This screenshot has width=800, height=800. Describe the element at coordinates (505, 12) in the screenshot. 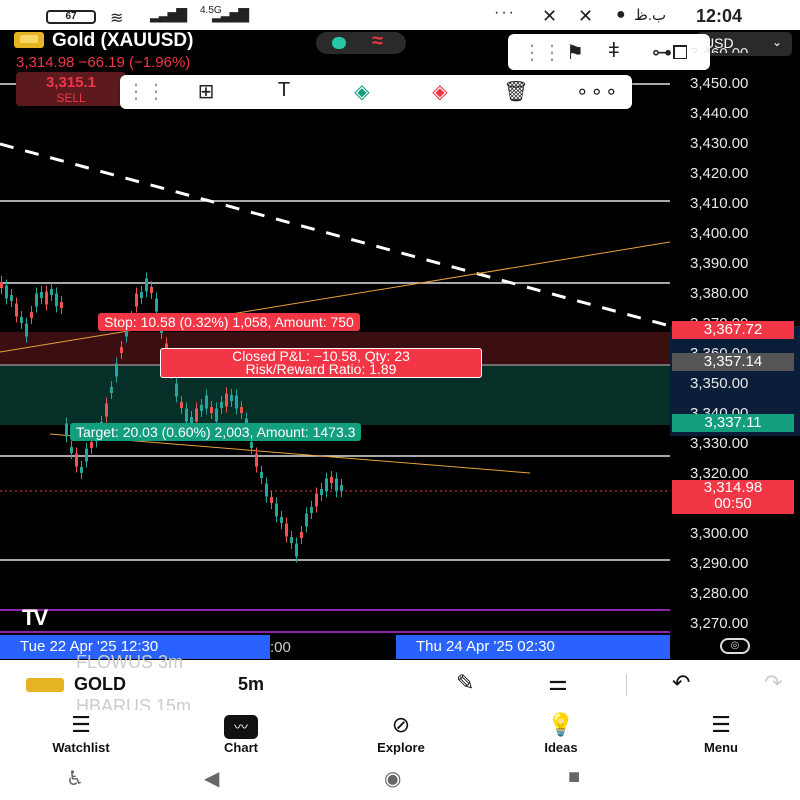

I see `more-notifications: ···` at that location.